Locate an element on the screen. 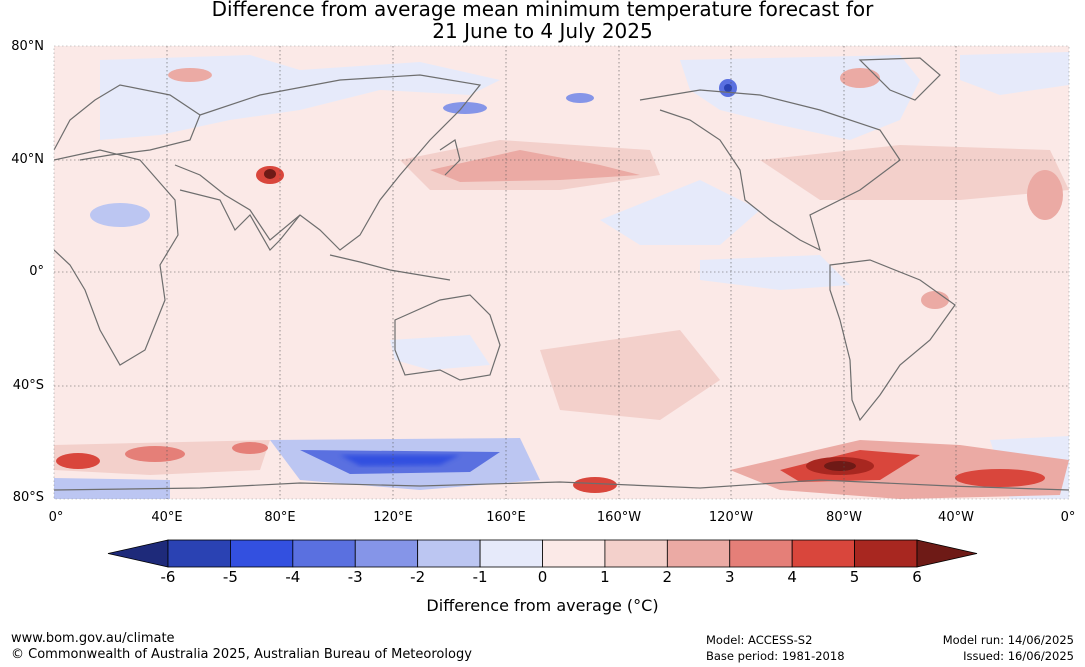 The width and height of the screenshot is (1085, 667). warm-spot-southern-ocean-far-east is located at coordinates (1000, 478).